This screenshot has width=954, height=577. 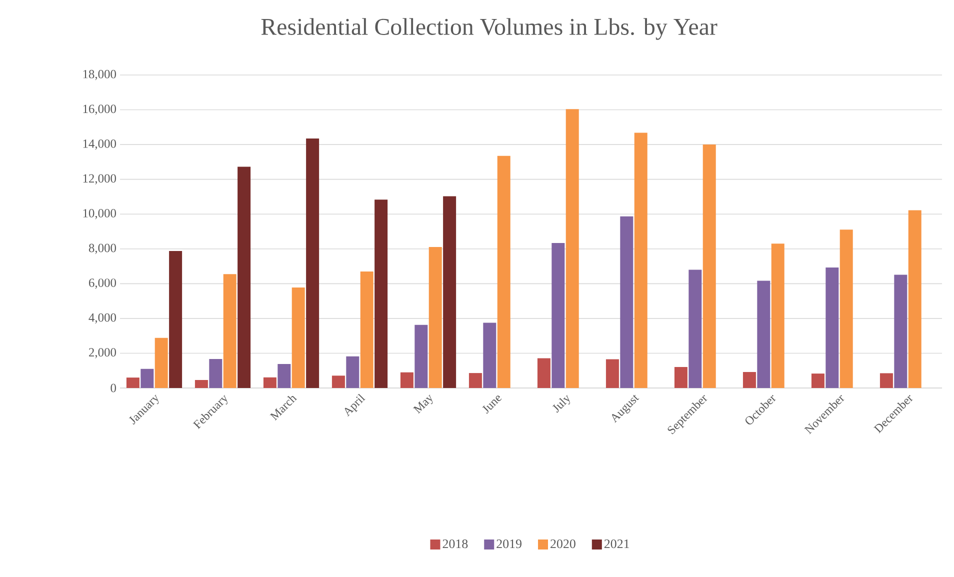 What do you see at coordinates (423, 404) in the screenshot?
I see `x-tick-label: May` at bounding box center [423, 404].